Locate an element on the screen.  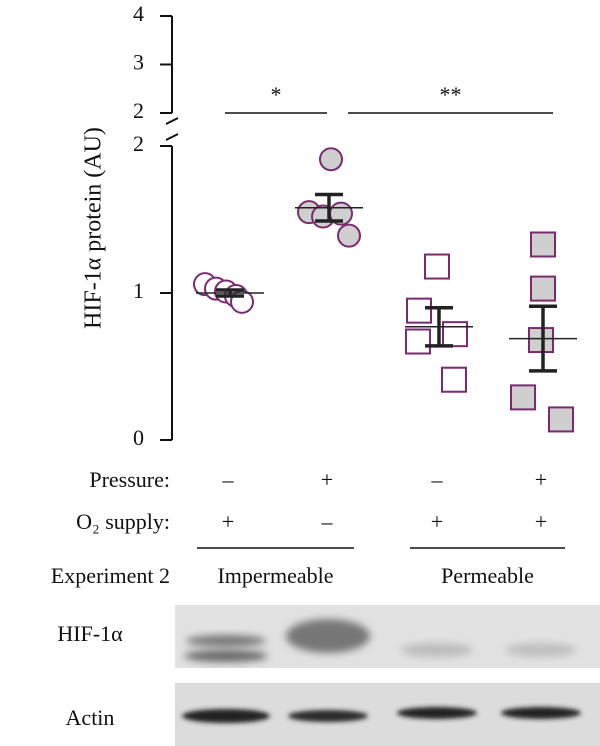
experiment-label: Experiment 2 is located at coordinates (110, 575).